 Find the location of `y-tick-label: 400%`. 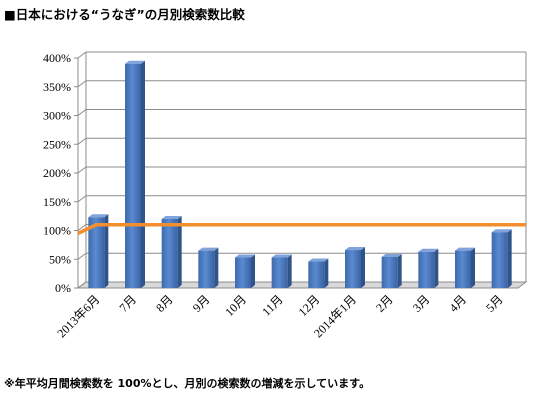

y-tick-label: 400% is located at coordinates (57, 58).